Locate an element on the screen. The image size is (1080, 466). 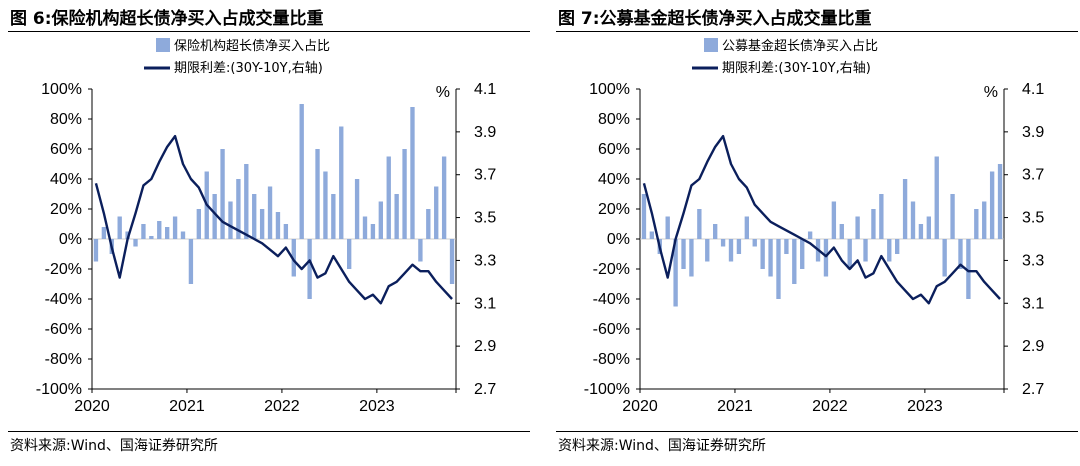
x-tick-label: 2020 is located at coordinates (92, 406).